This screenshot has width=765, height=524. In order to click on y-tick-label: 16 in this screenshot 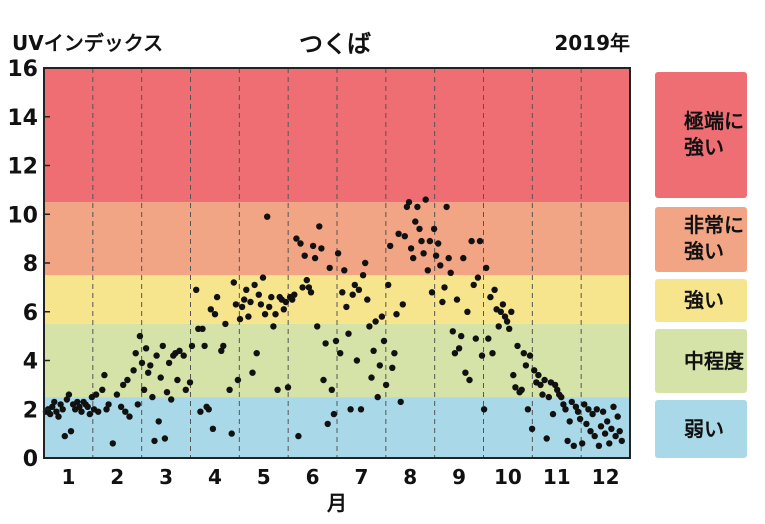, I will do `click(22, 69)`.